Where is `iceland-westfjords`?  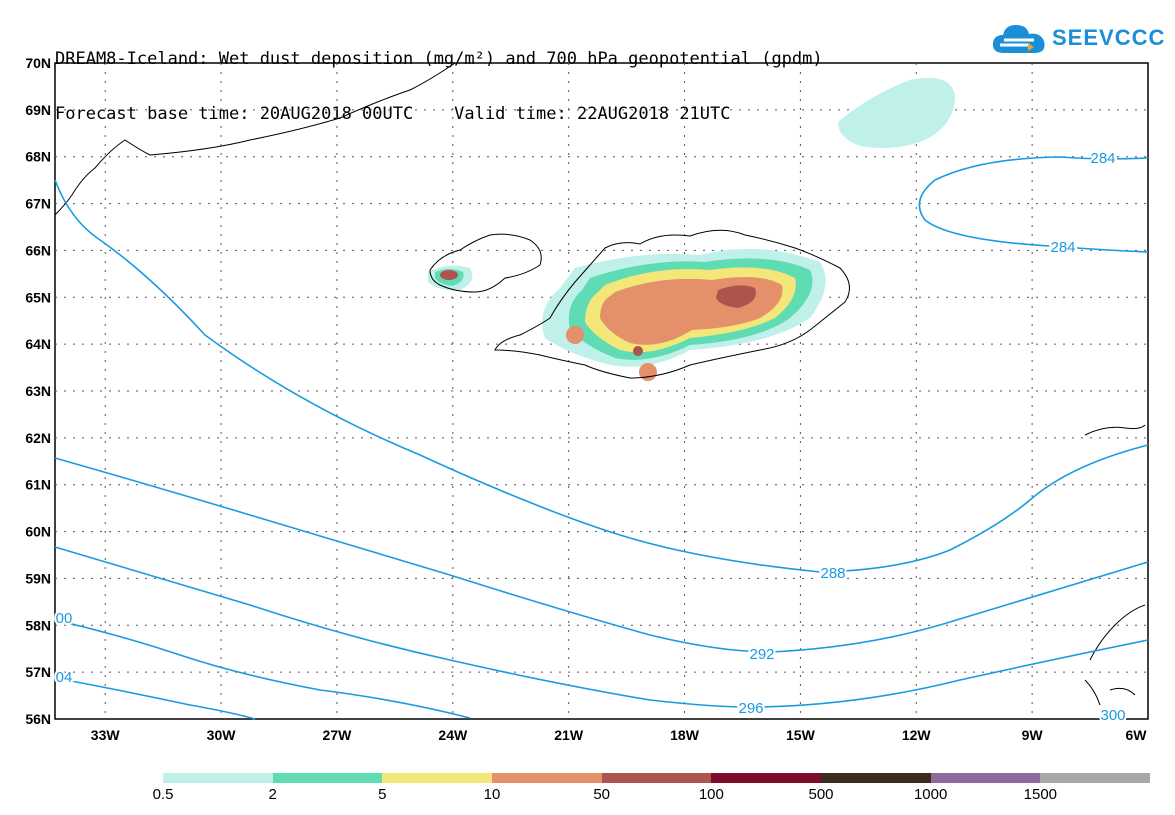 iceland-westfjords is located at coordinates (485, 263).